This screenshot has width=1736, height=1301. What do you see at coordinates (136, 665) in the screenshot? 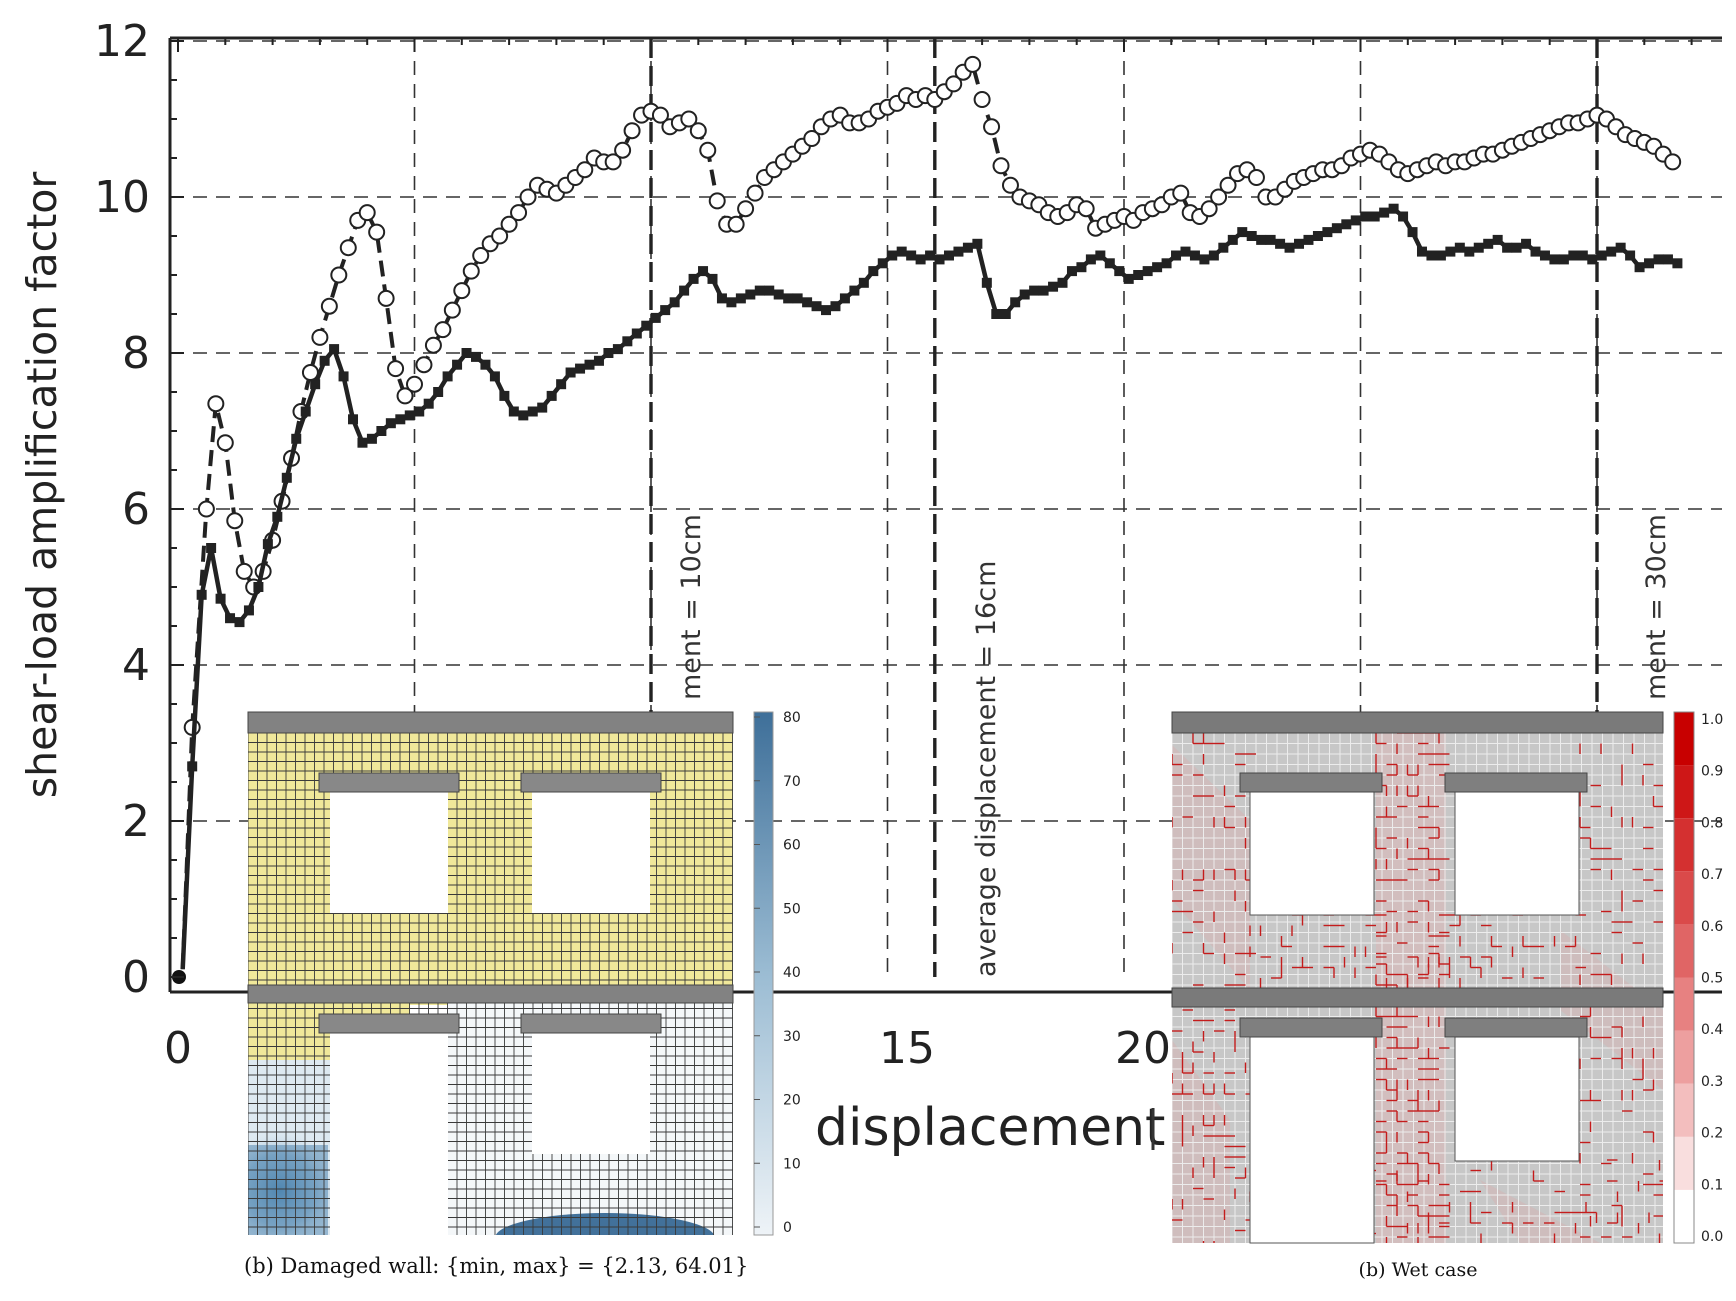
I see `y-tick-label-4: 4` at bounding box center [136, 665].